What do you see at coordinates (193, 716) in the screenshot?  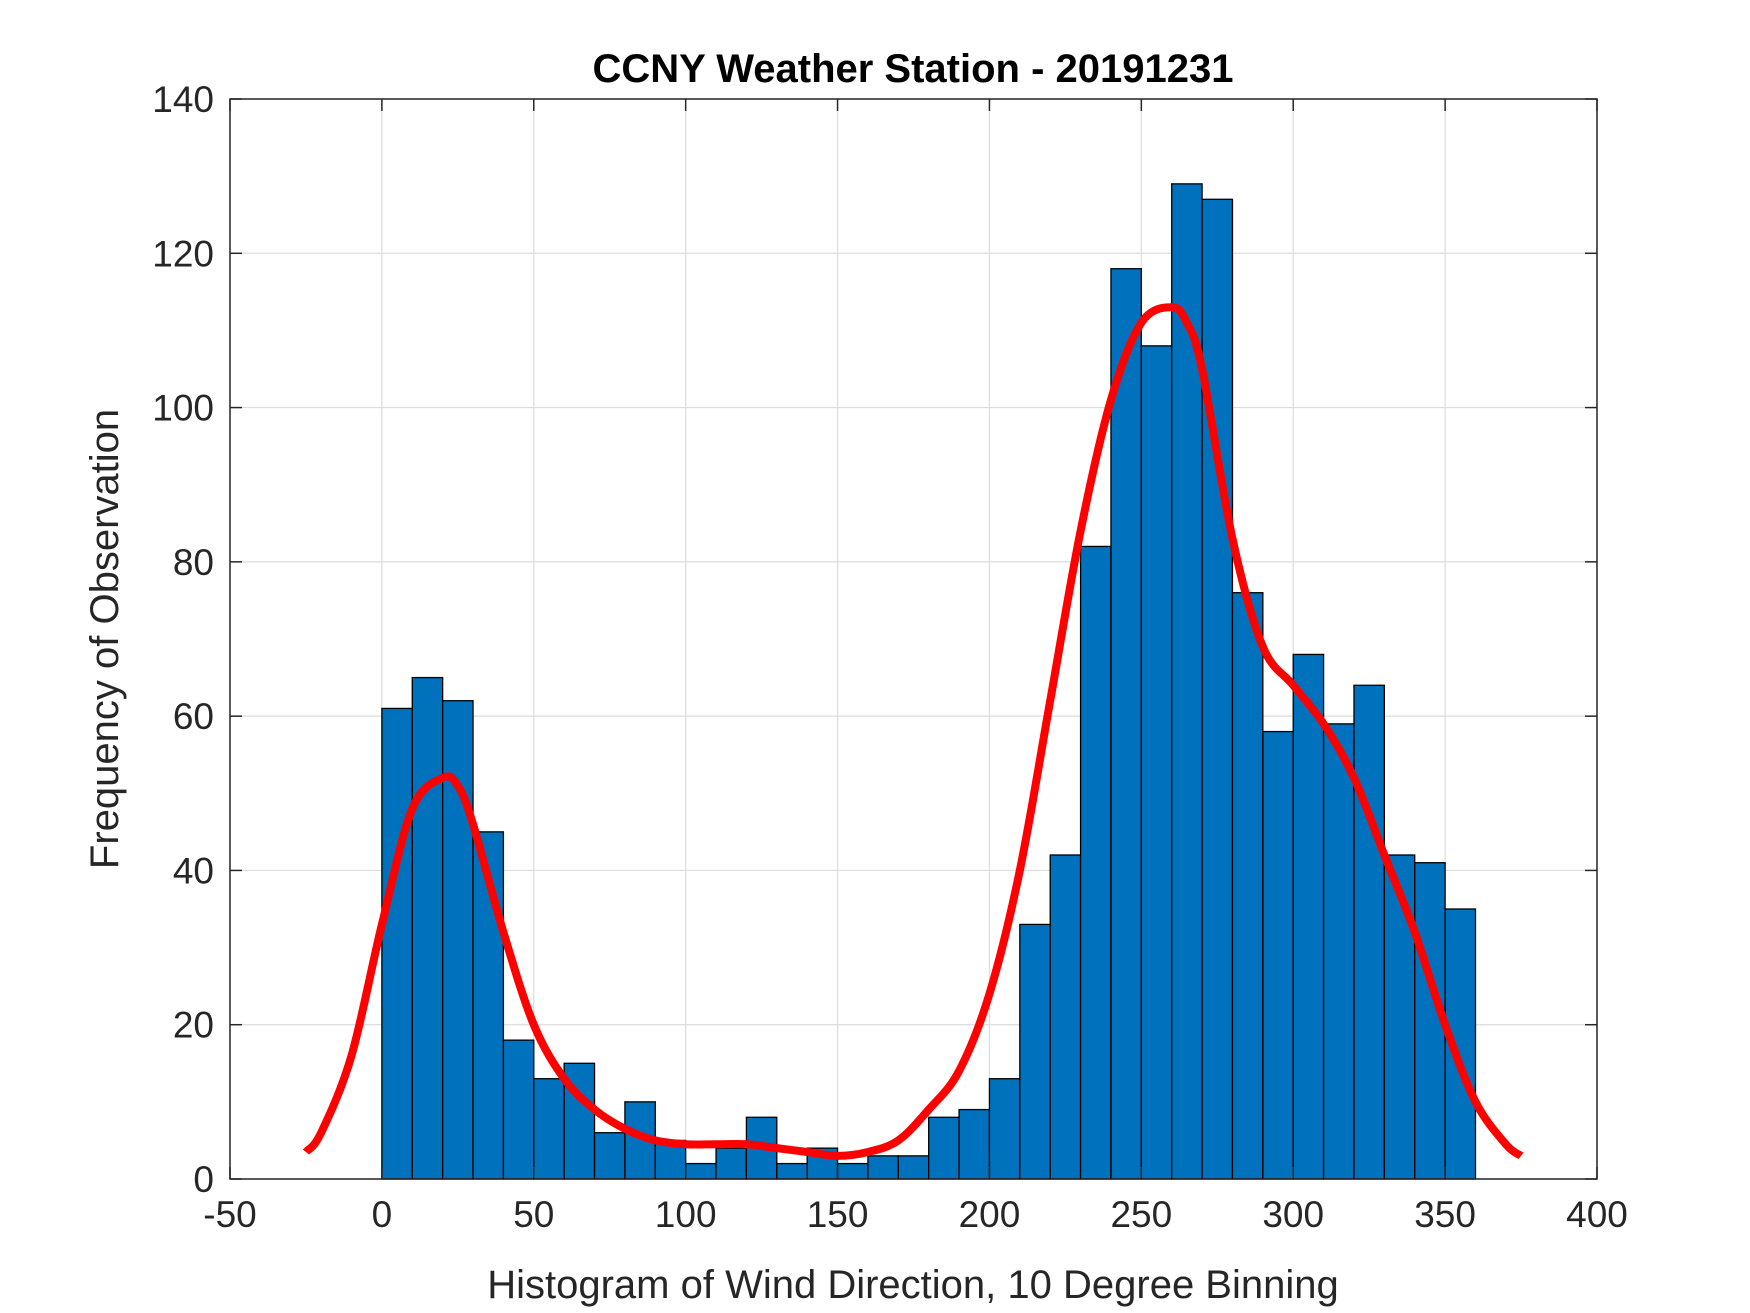 I see `y-tick-label: 60` at bounding box center [193, 716].